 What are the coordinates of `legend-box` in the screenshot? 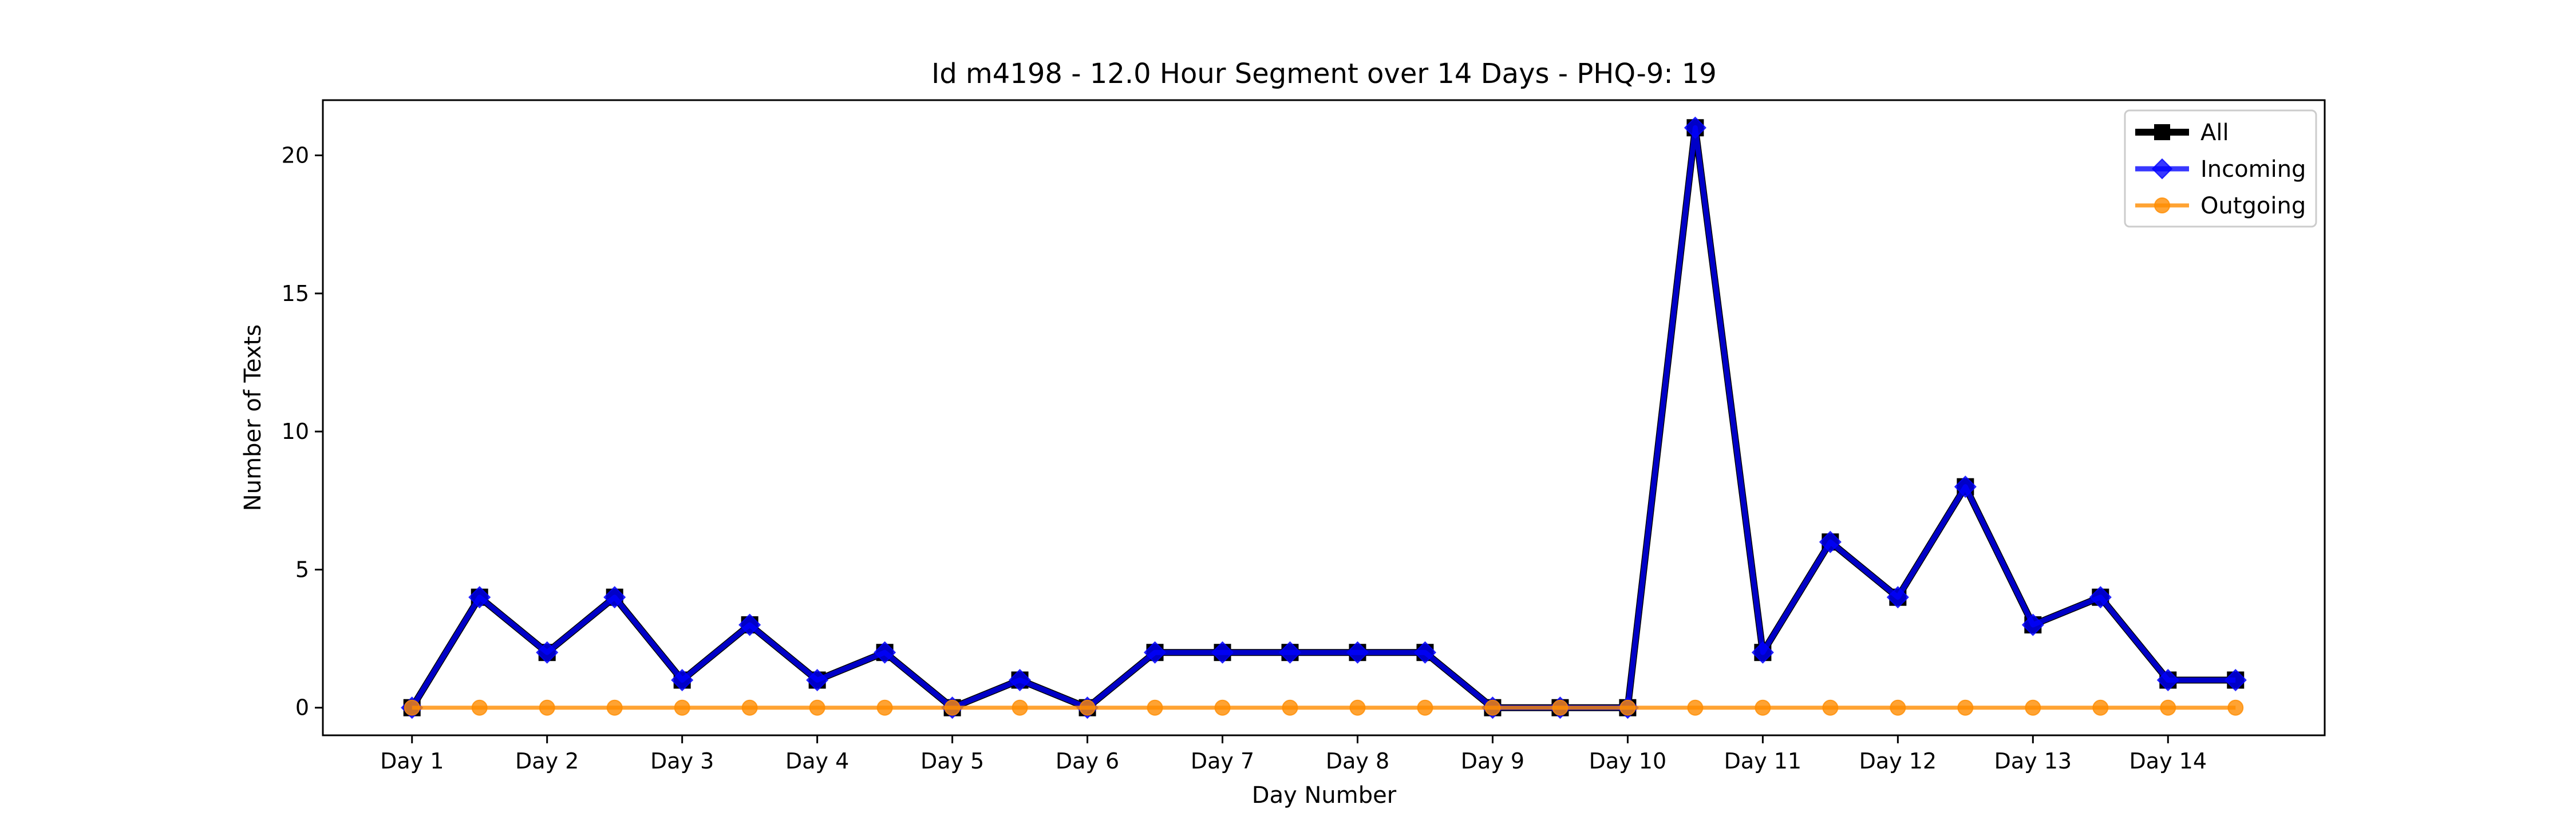 It's located at (2220, 168).